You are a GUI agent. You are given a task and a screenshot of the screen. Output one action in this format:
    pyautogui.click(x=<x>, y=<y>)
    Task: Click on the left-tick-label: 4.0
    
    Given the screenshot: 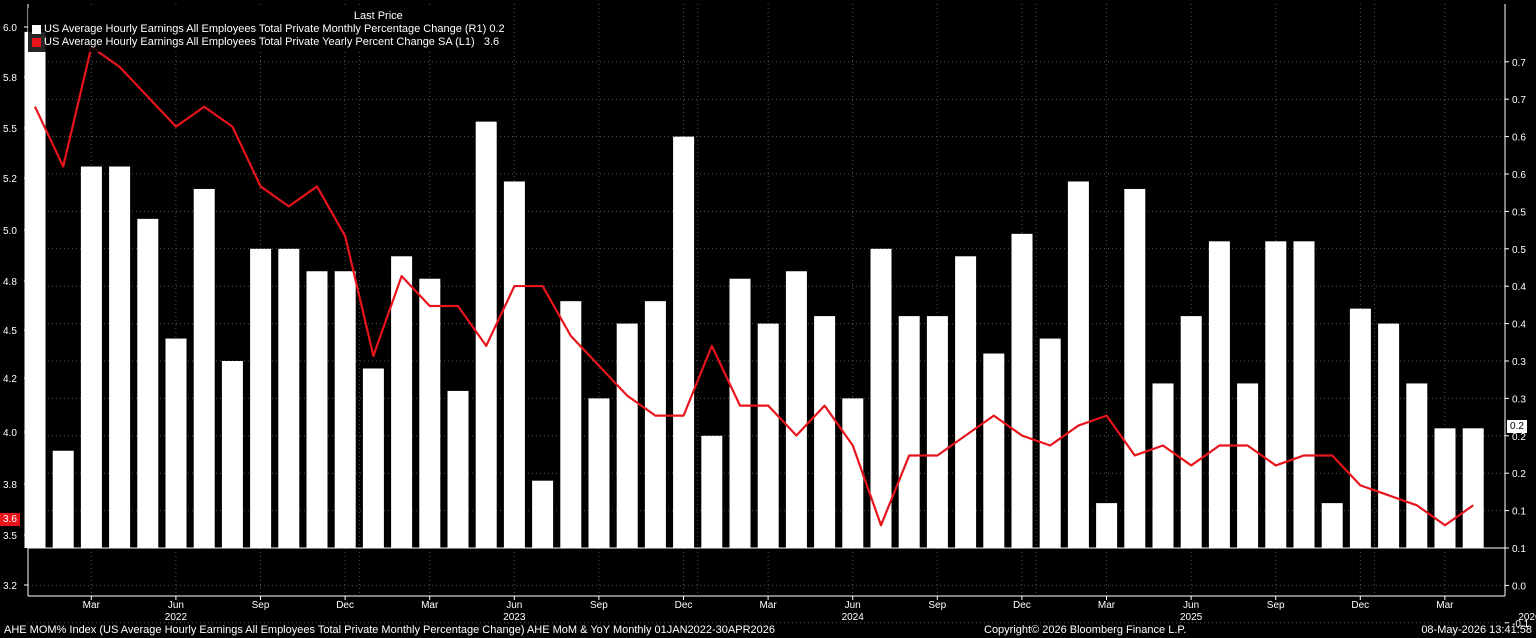 What is the action you would take?
    pyautogui.click(x=10, y=433)
    